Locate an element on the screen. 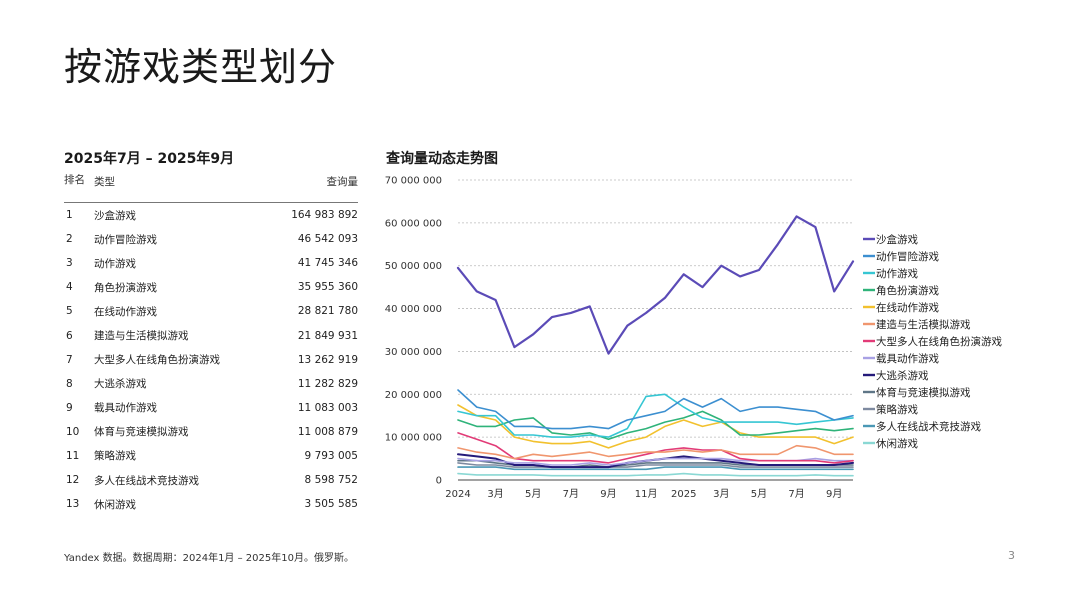 The height and width of the screenshot is (608, 1080). rank-cell: 6 is located at coordinates (69, 335).